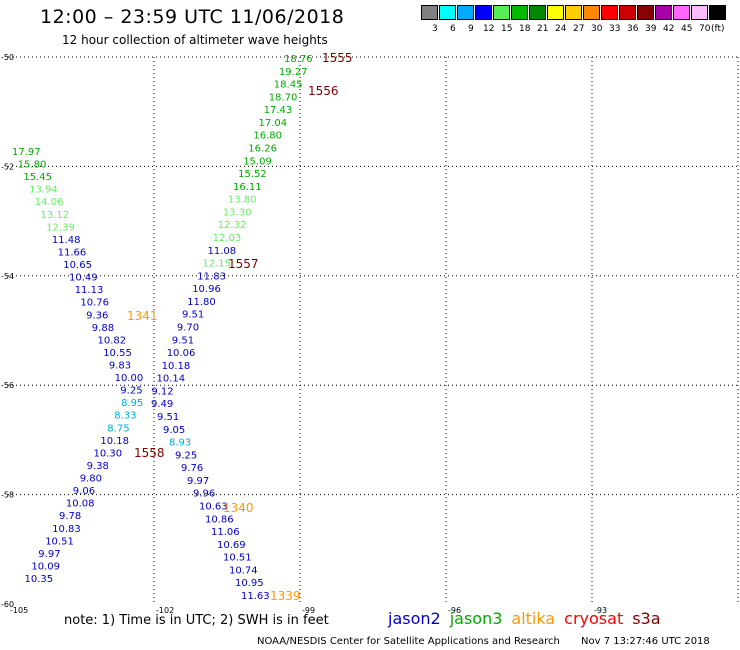 The image size is (740, 650). I want to click on mission-cryosat: cryosat, so click(594, 618).